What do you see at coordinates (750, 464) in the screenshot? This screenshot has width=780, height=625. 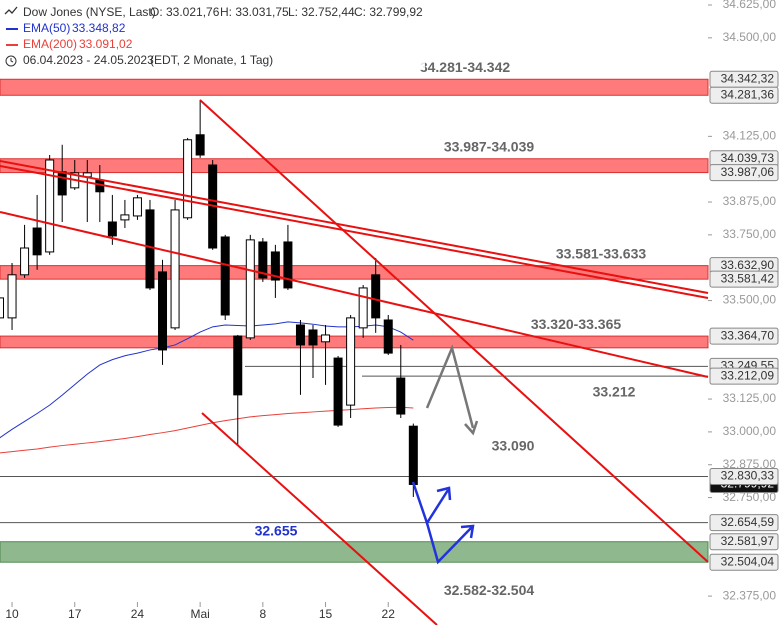 I see `y-tick-label: 32.875,00` at bounding box center [750, 464].